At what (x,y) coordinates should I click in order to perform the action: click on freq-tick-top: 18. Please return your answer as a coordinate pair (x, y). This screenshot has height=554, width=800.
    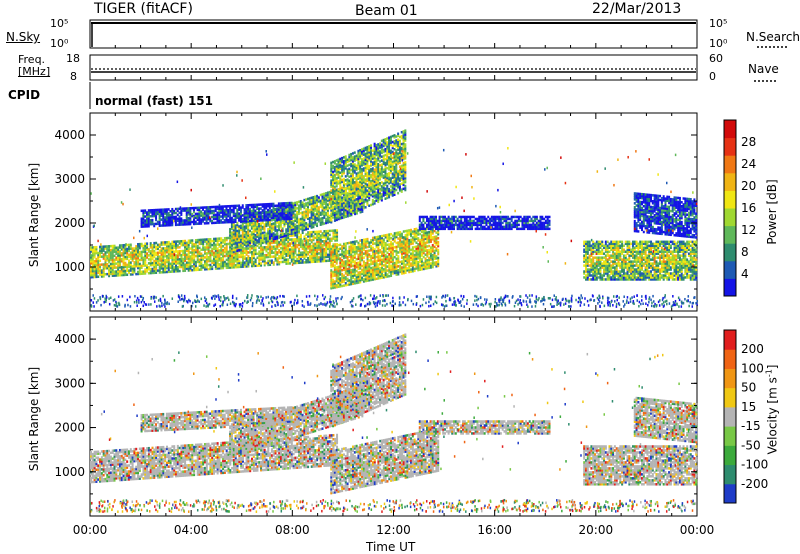
    Looking at the image, I should click on (73, 58).